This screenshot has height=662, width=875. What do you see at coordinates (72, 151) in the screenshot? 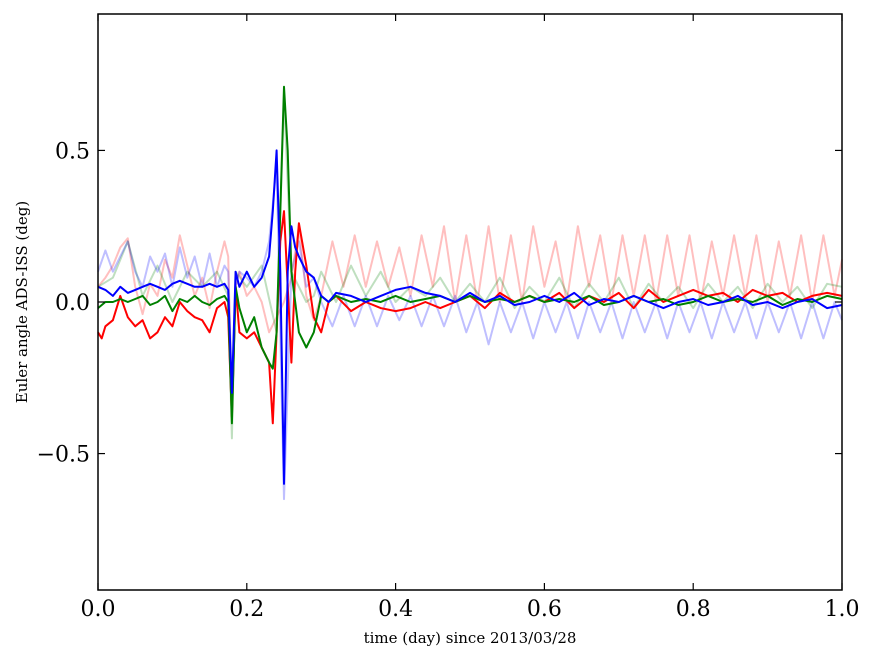
I see `y-tick-label: 0.5` at bounding box center [72, 151].